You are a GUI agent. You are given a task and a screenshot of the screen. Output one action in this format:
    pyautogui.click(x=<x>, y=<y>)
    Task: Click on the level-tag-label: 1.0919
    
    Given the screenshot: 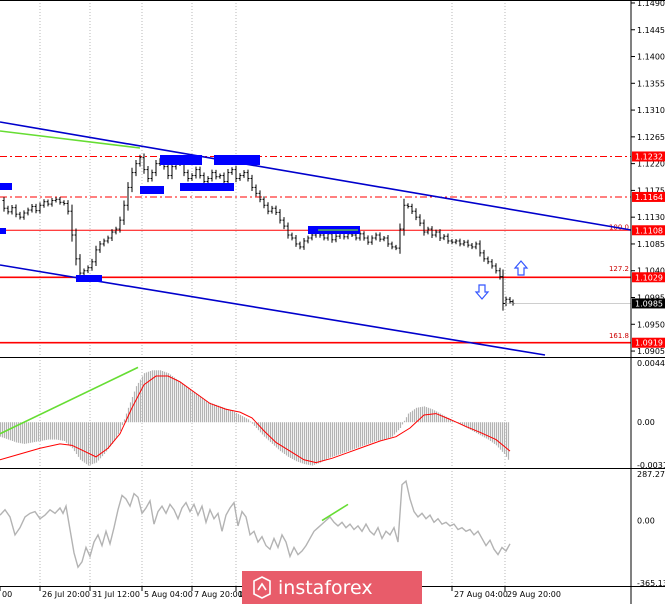 What is the action you would take?
    pyautogui.click(x=649, y=343)
    